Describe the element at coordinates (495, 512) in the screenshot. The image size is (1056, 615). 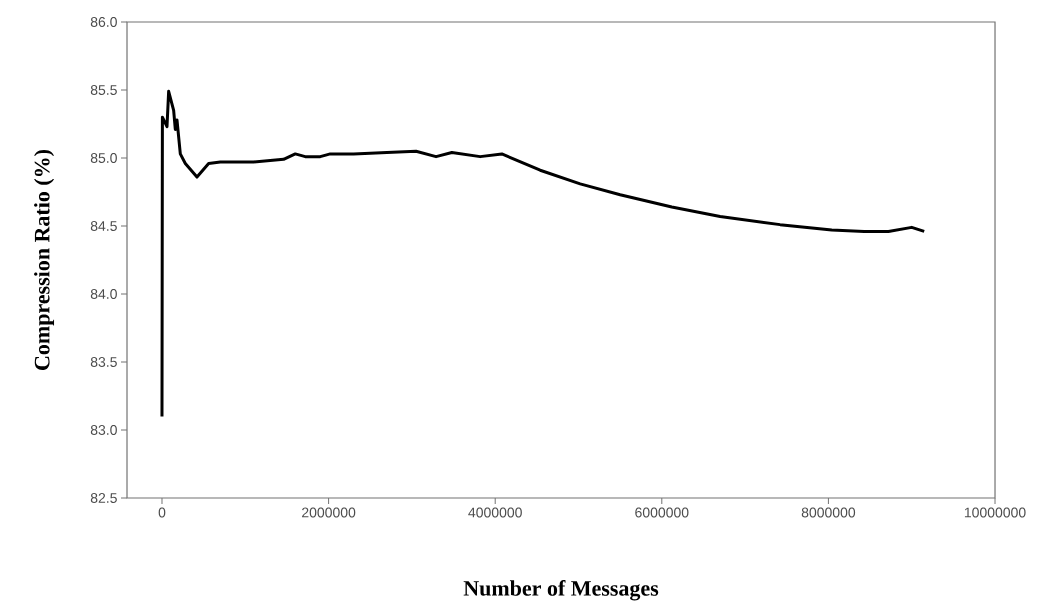
I see `x-tick-label: 4000000` at that location.